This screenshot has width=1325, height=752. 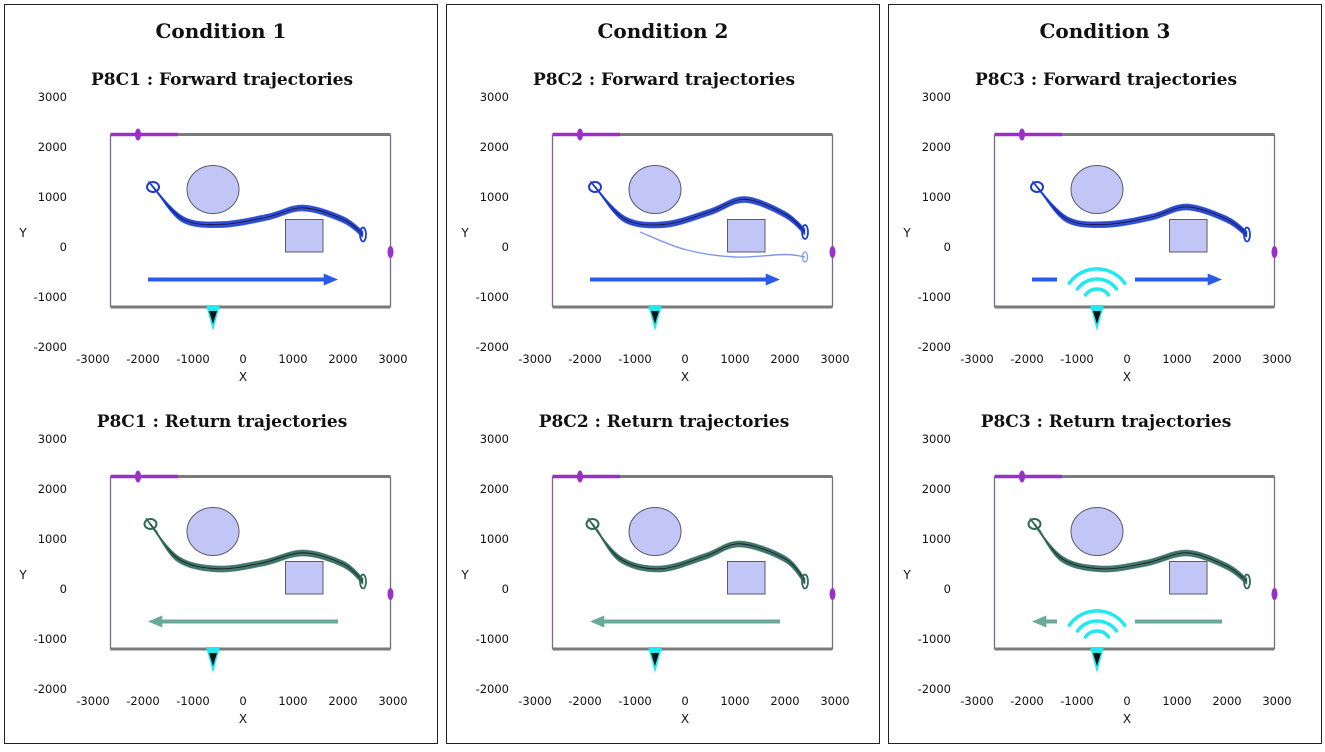 What do you see at coordinates (1106, 422) in the screenshot?
I see `chart-title: P8C3 : Return trajectories` at bounding box center [1106, 422].